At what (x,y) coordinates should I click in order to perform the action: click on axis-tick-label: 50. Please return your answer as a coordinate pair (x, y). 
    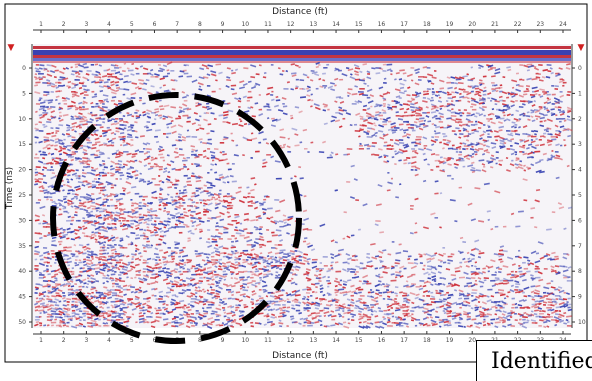
    Looking at the image, I should click on (22, 322).